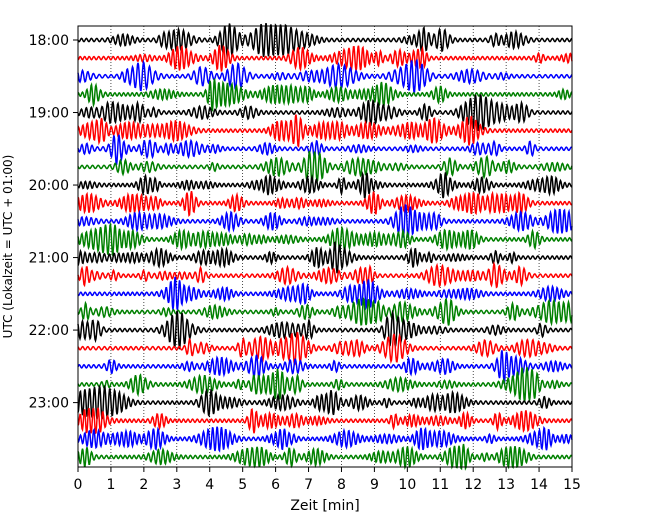 This screenshot has width=650, height=520. Describe the element at coordinates (440, 485) in the screenshot. I see `x-tick-label: 11` at that location.